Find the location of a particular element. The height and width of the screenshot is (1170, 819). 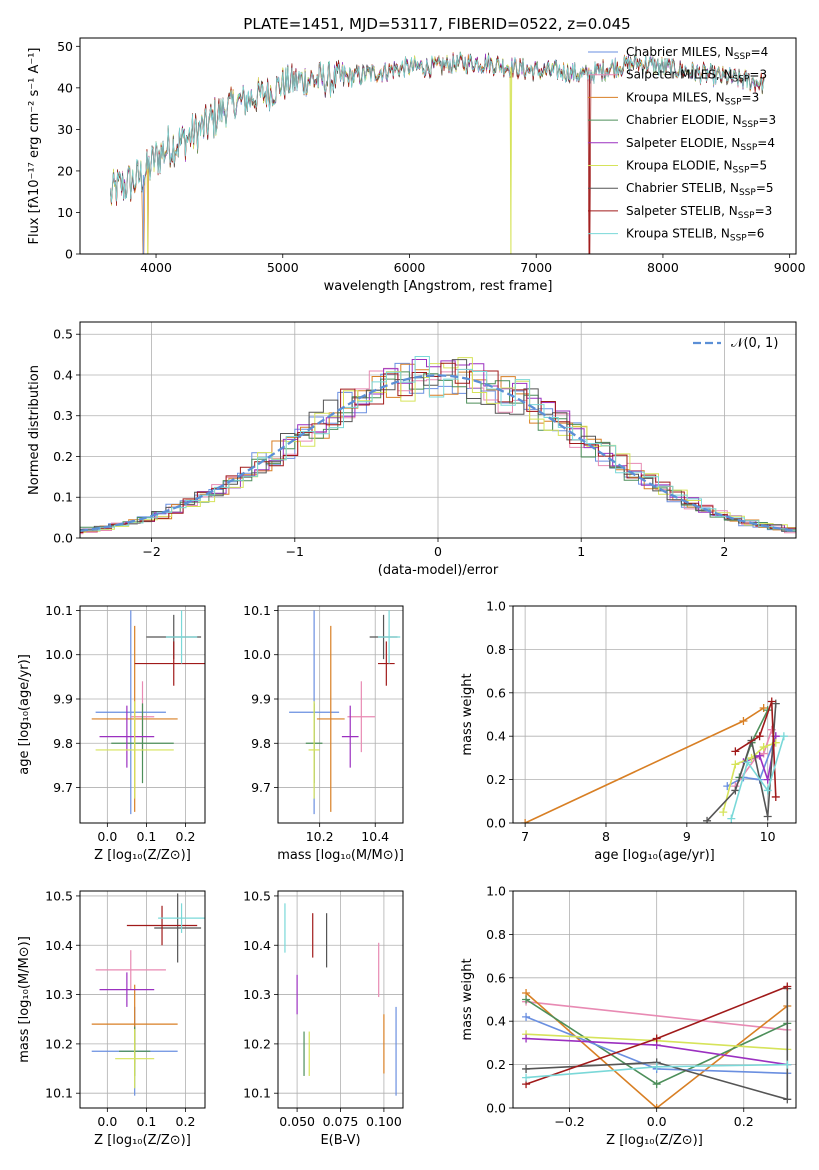

gaussian-curve is located at coordinates (438, 453).